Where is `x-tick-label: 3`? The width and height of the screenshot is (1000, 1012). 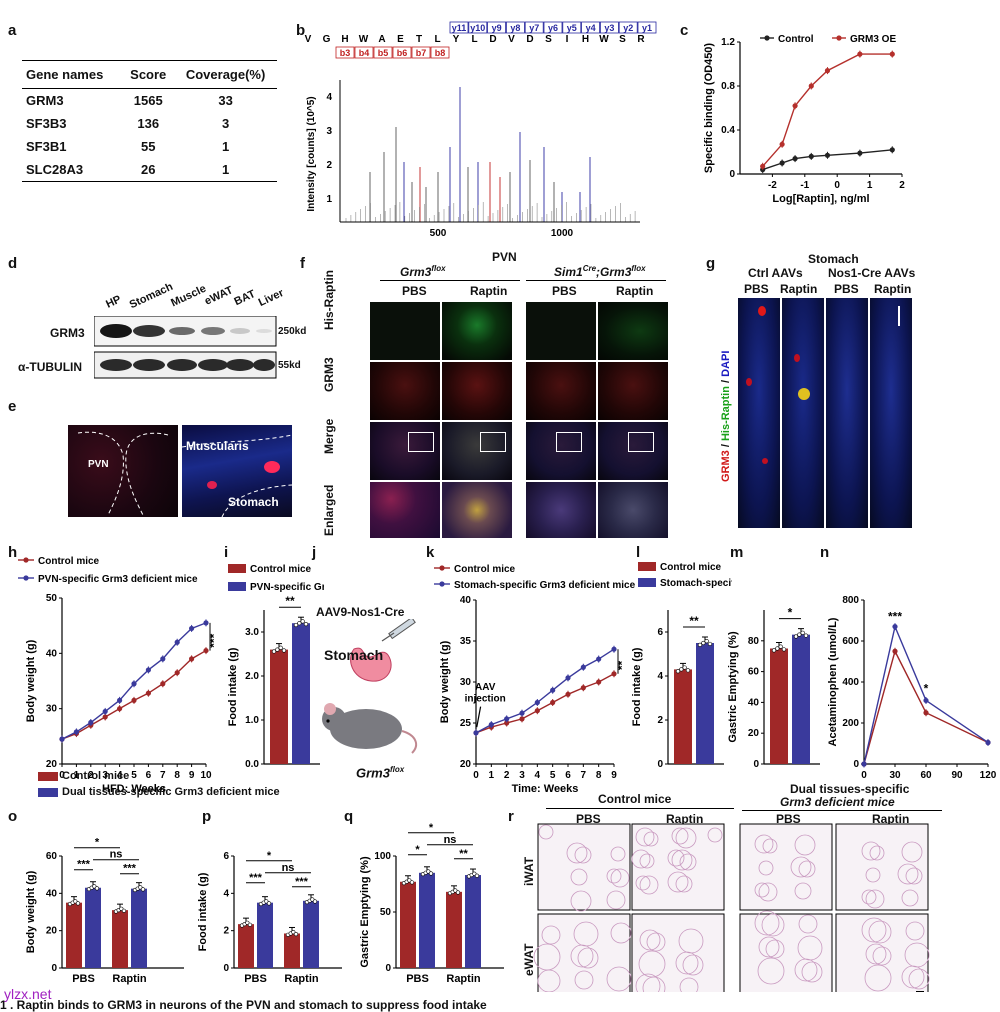
x-tick-label: 3 is located at coordinates (522, 775).